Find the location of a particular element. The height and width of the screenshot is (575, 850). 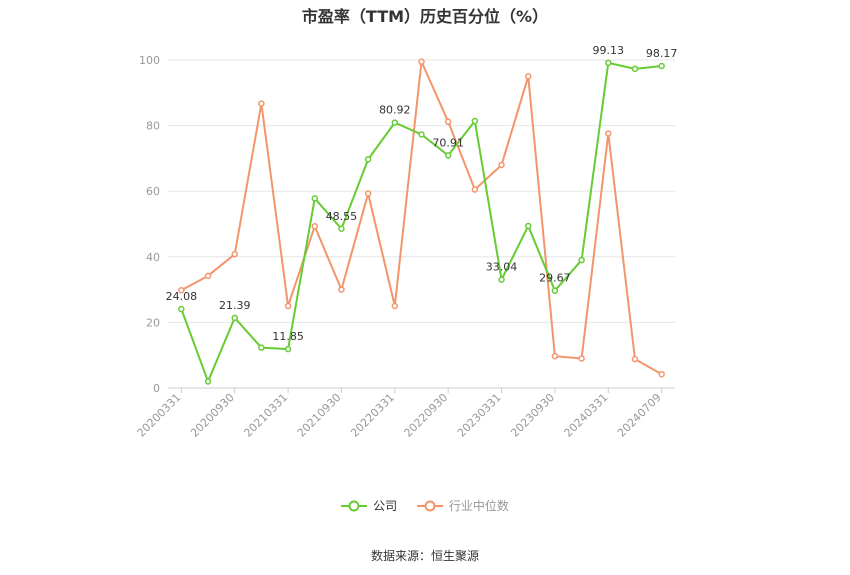

x-tick-label: 20200331 is located at coordinates (159, 415).